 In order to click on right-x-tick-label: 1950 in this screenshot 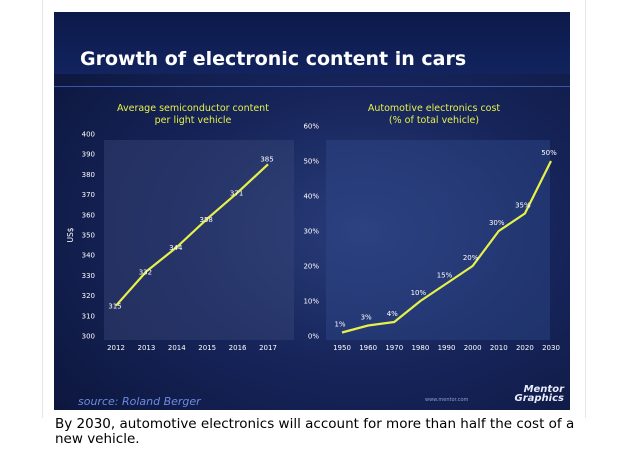, I will do `click(342, 348)`.